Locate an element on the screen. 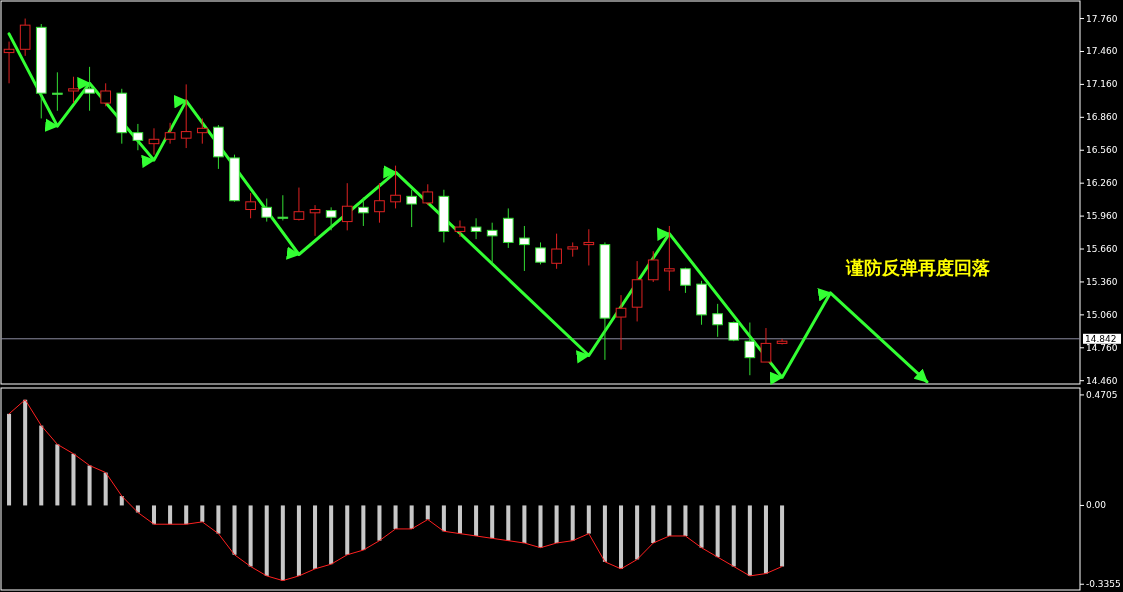 The image size is (1123, 592). y-tick-label: 16.560 is located at coordinates (1102, 150).